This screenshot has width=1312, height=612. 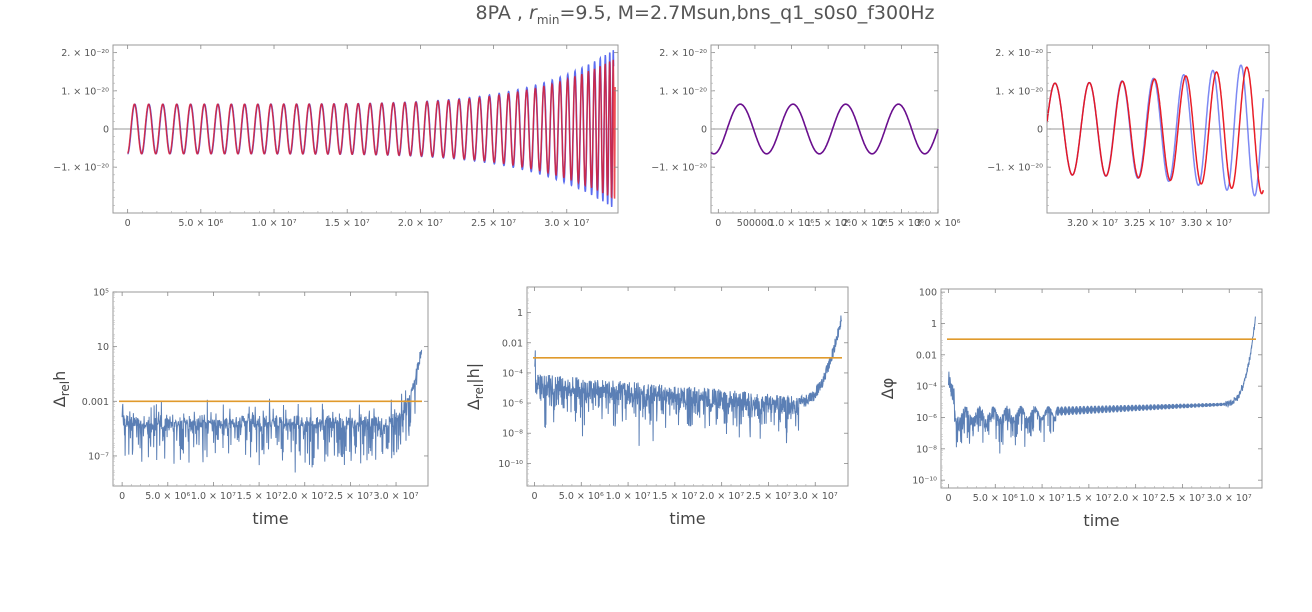 I want to click on delta-phi-xlabel: time, so click(x=1101, y=520).